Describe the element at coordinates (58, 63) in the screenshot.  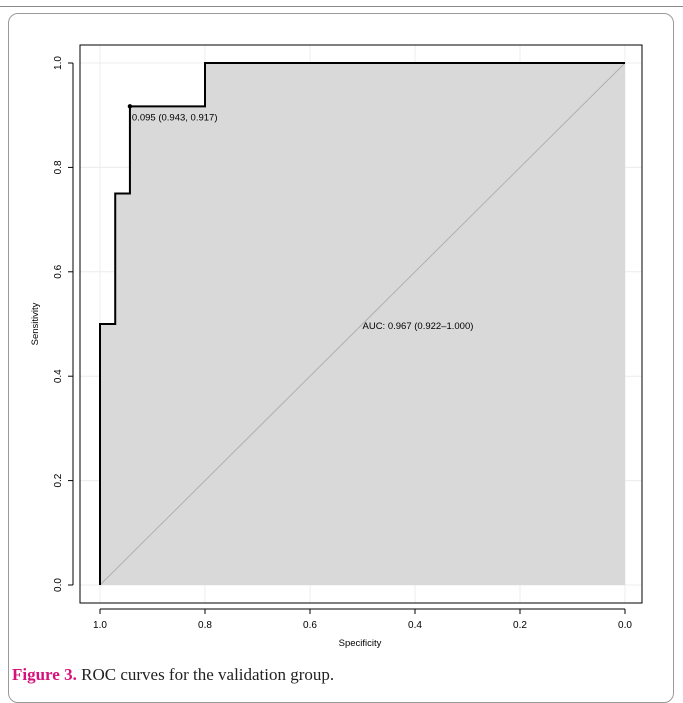
I see `y-tick-label: 1.0` at that location.